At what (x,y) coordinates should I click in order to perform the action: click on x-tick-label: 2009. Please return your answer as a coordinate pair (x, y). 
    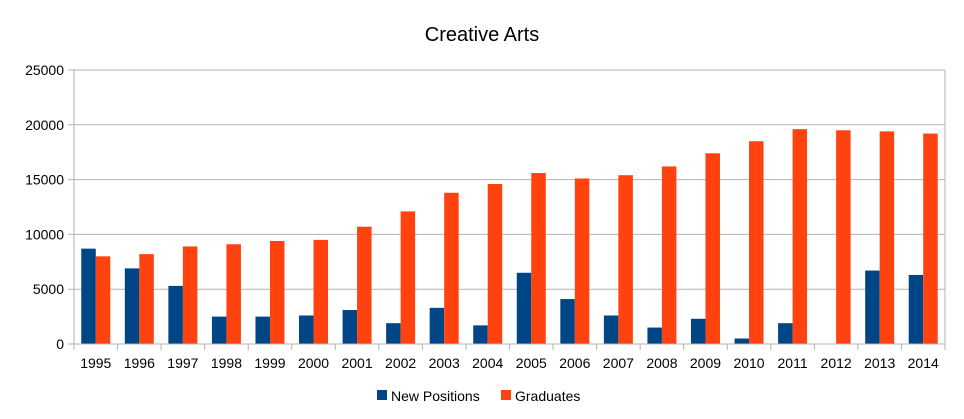
    Looking at the image, I should click on (705, 363).